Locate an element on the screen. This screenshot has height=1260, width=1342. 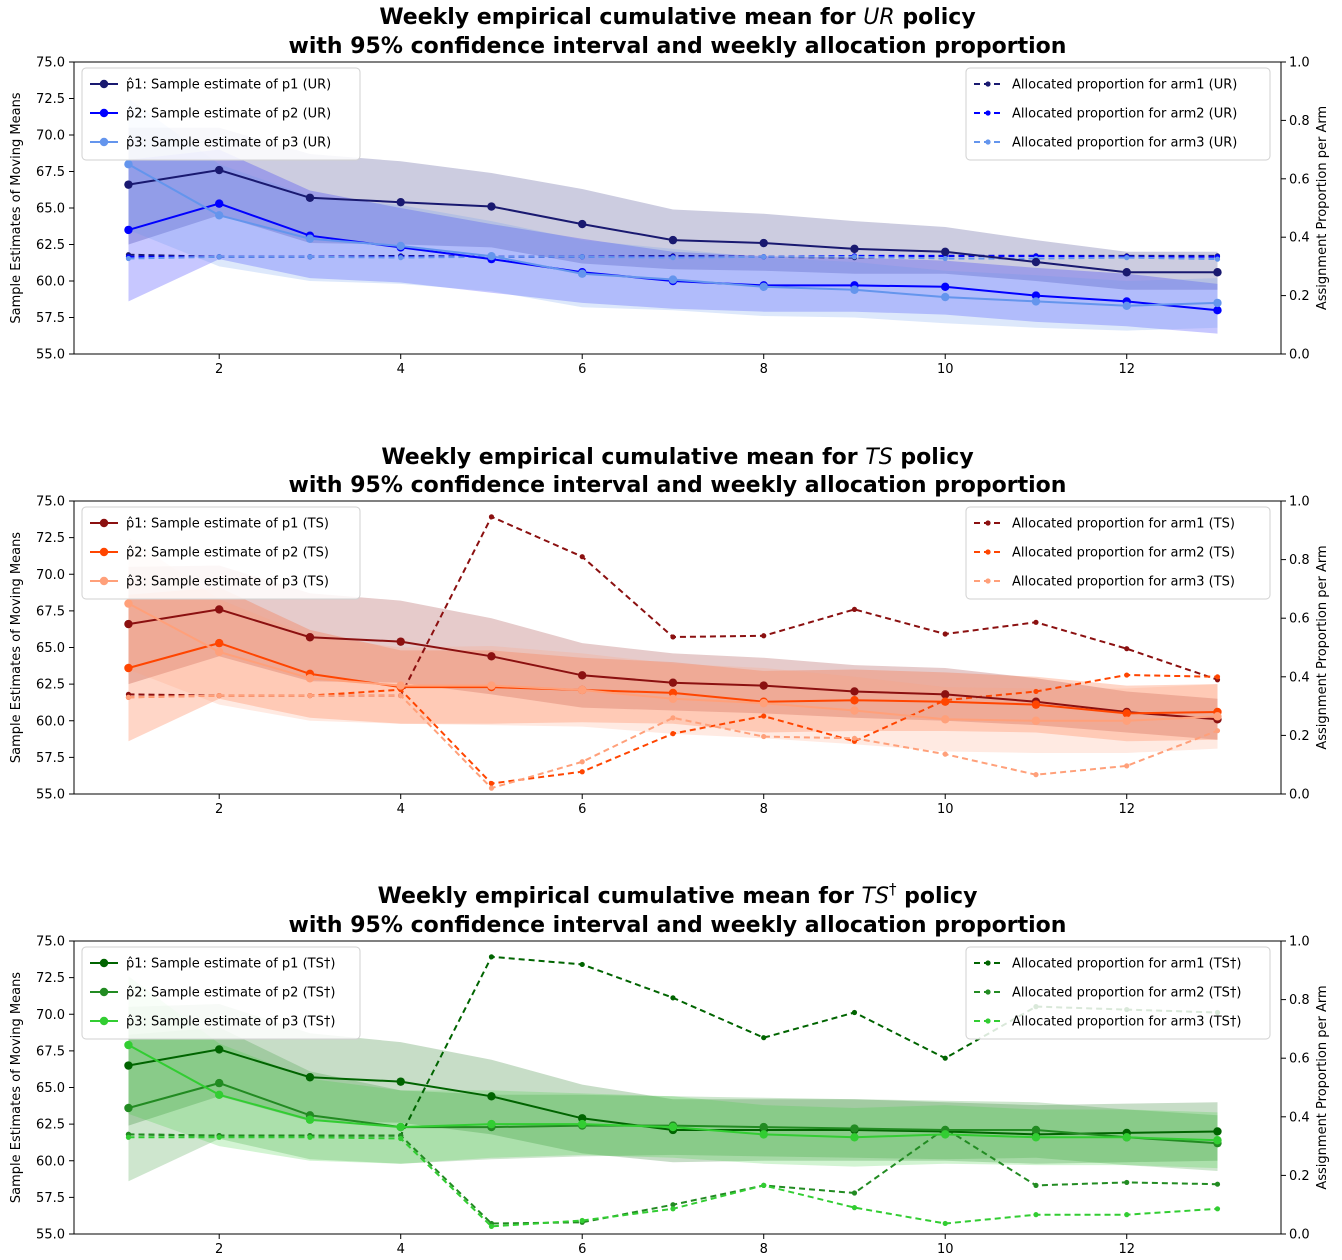
legend-allocation is located at coordinates (1118, 553).